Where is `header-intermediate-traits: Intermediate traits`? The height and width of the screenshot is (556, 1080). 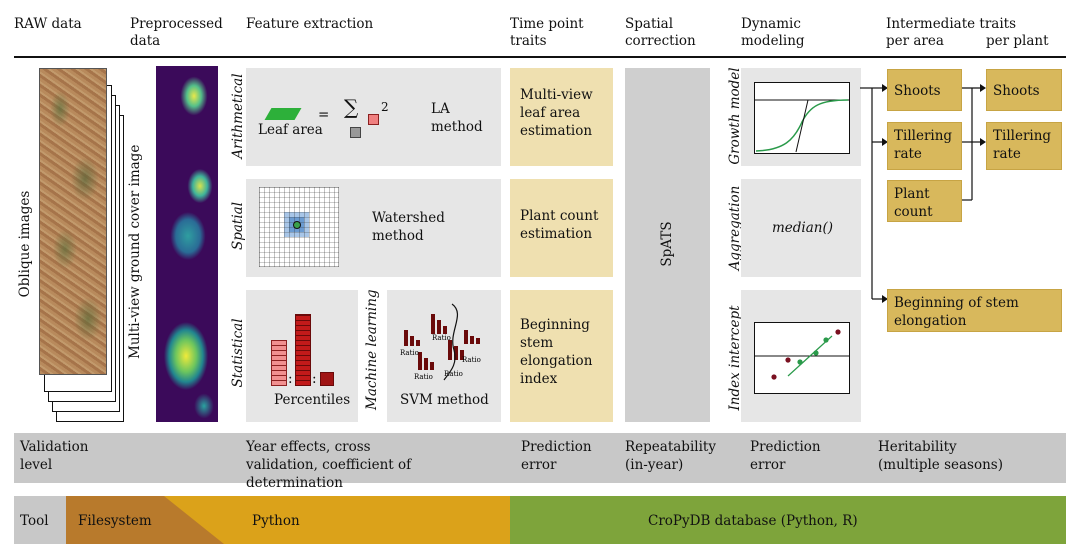
header-intermediate-traits: Intermediate traits is located at coordinates (951, 24).